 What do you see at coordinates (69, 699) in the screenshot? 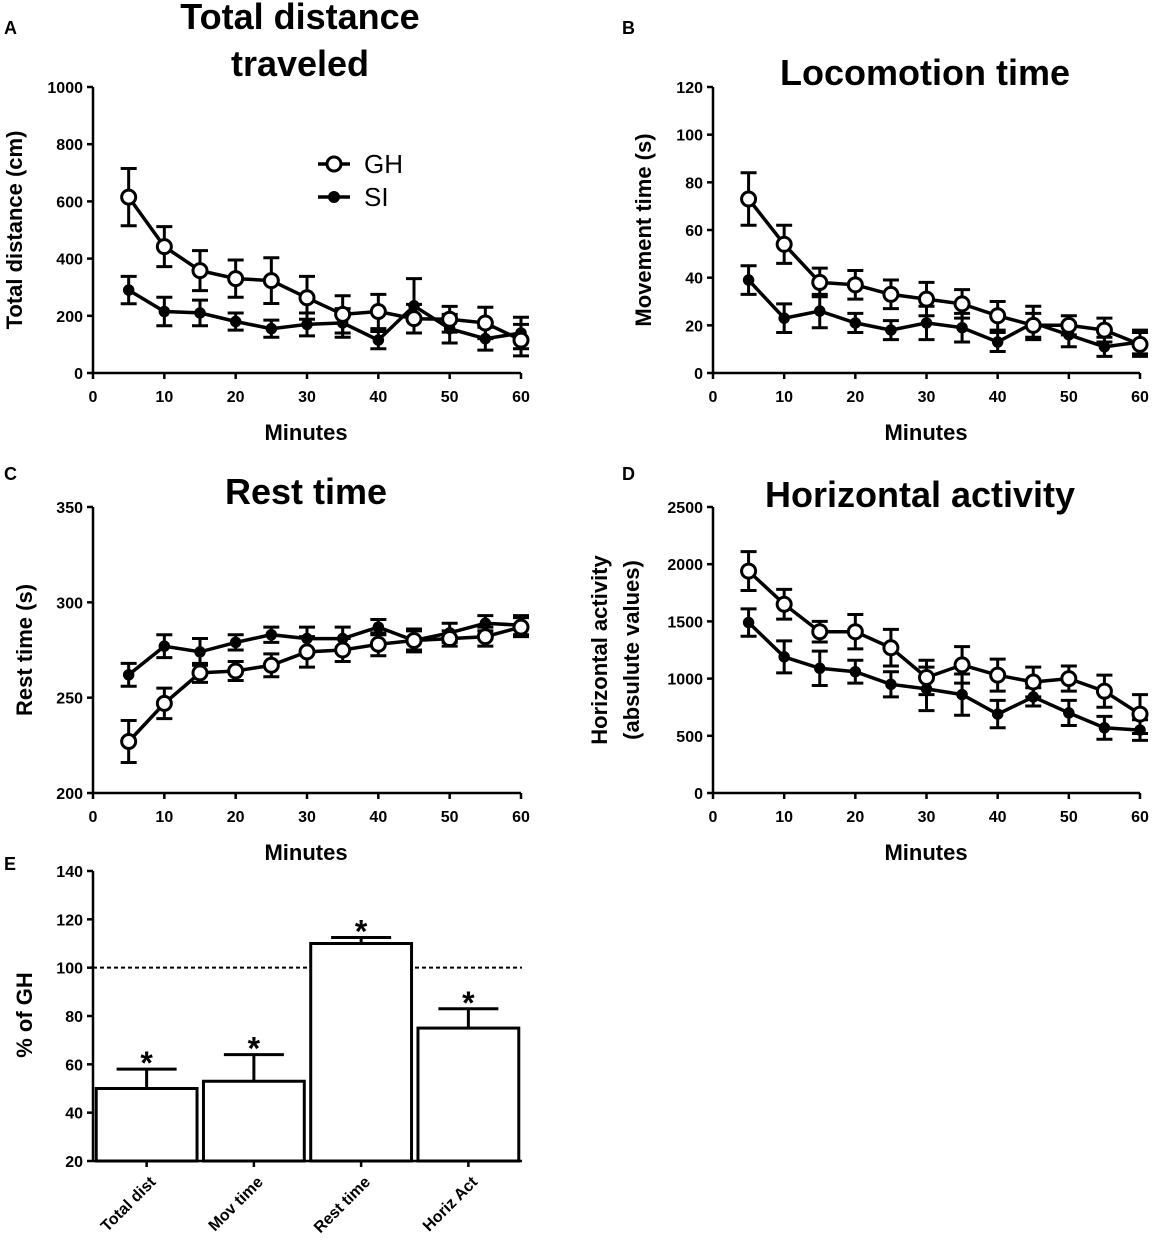
I see `y-tick-label: 250` at bounding box center [69, 699].